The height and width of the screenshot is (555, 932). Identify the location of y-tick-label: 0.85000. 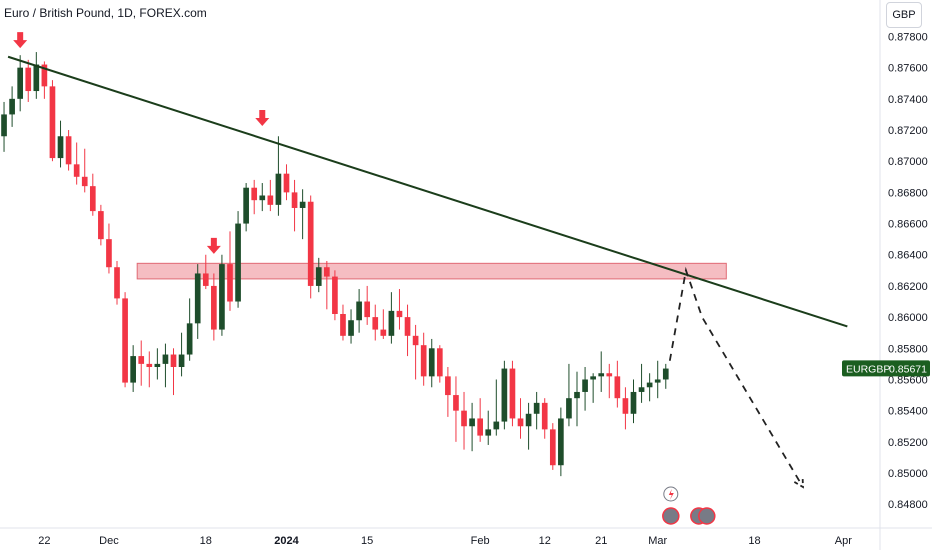
(908, 474).